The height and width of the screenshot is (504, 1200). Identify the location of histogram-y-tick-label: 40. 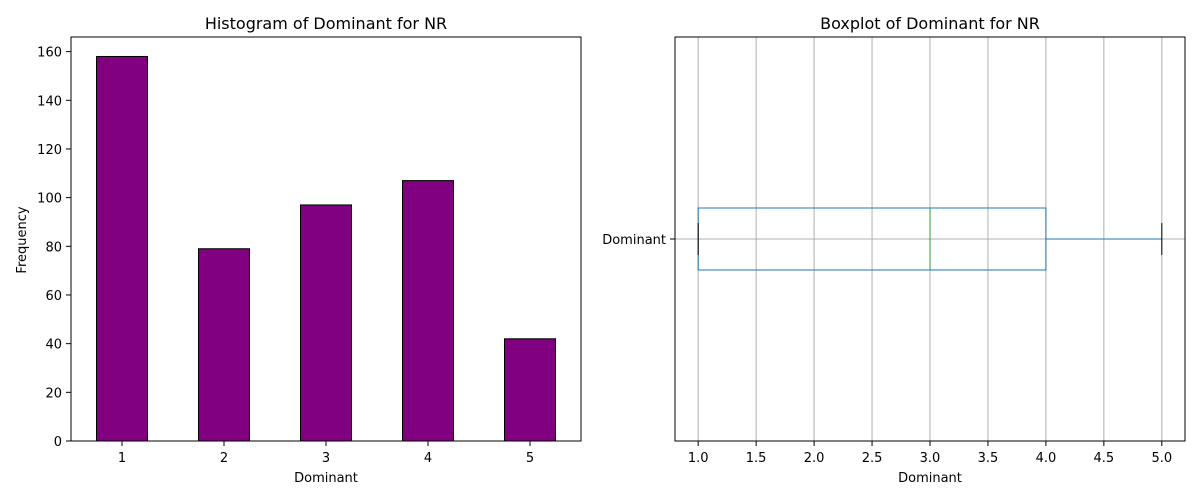
(53, 345).